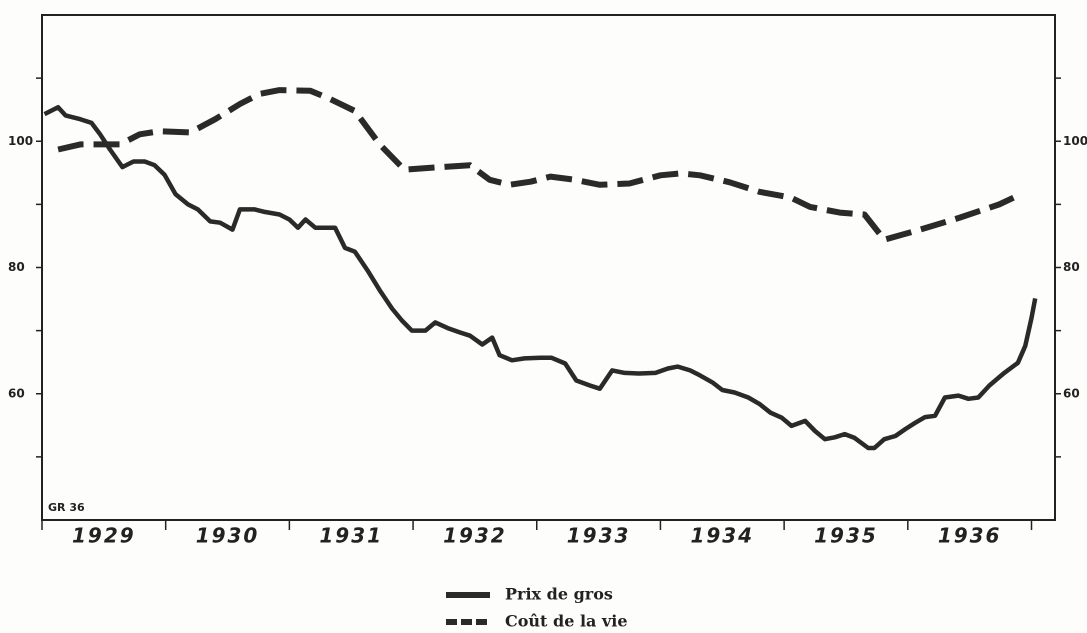 The image size is (1087, 633). I want to click on x-tick-label: 1931, so click(351, 536).